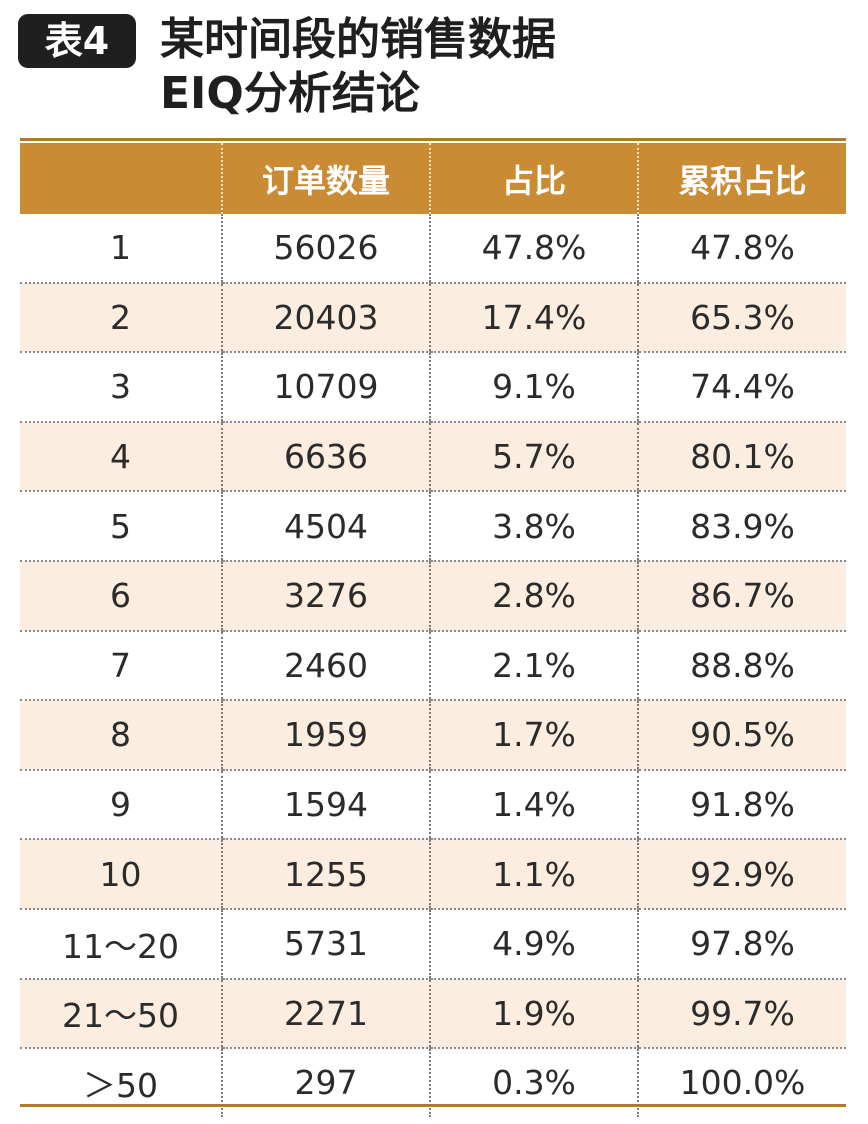 This screenshot has height=1124, width=868. I want to click on table-row: 8 1959 1.7% 90.5%, so click(433, 735).